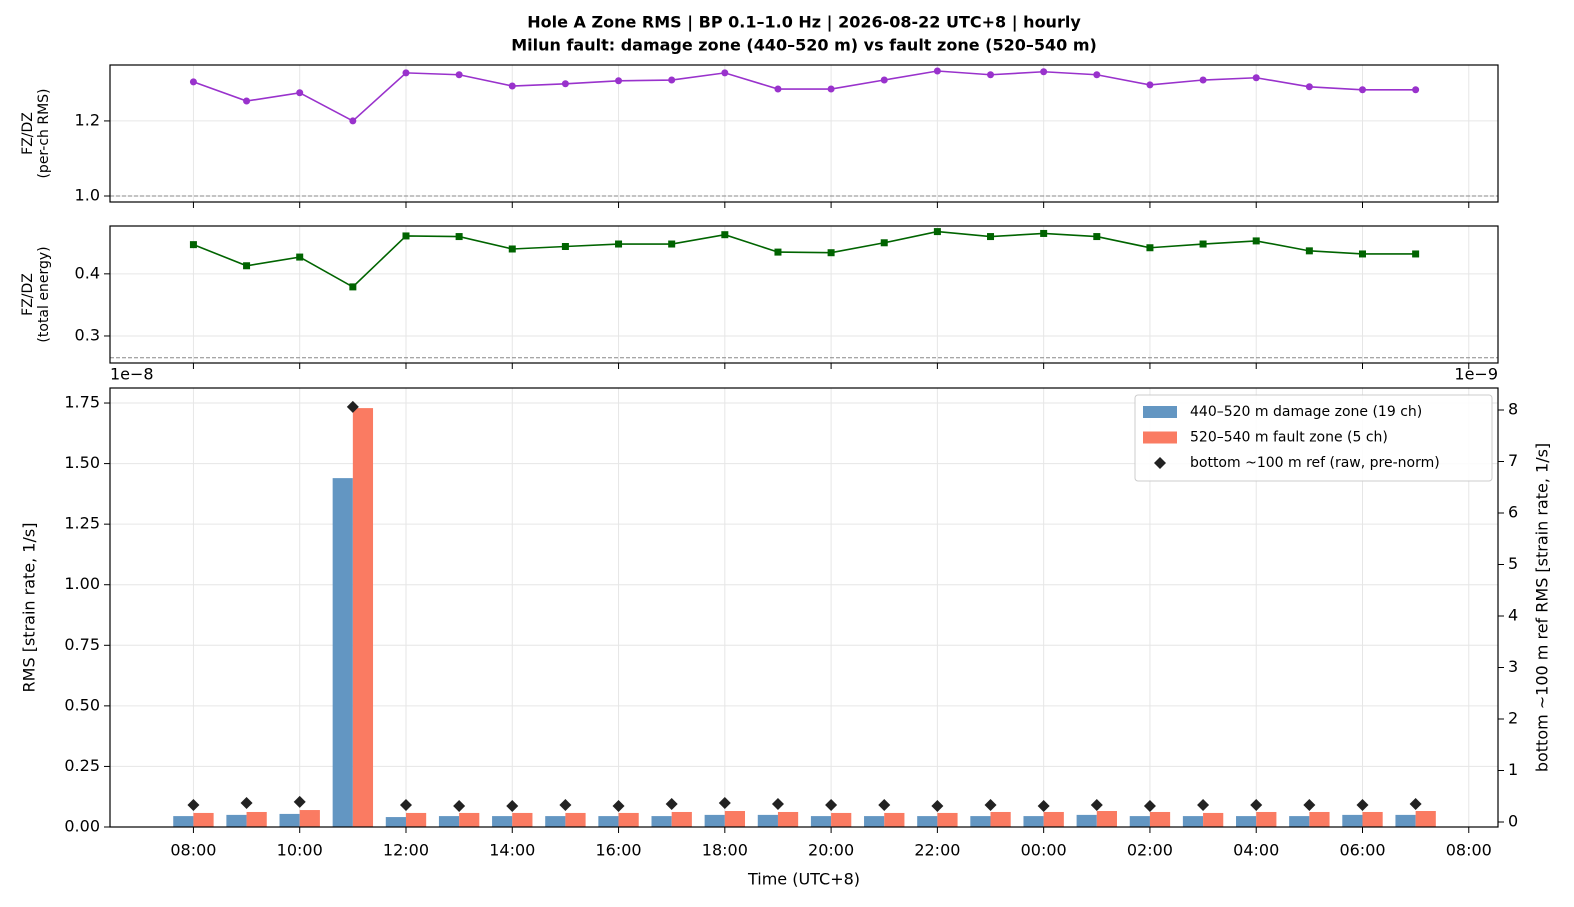 Image resolution: width=1574 pixels, height=907 pixels. Describe the element at coordinates (1476, 374) in the screenshot. I see `offset-label: 1e−9` at that location.